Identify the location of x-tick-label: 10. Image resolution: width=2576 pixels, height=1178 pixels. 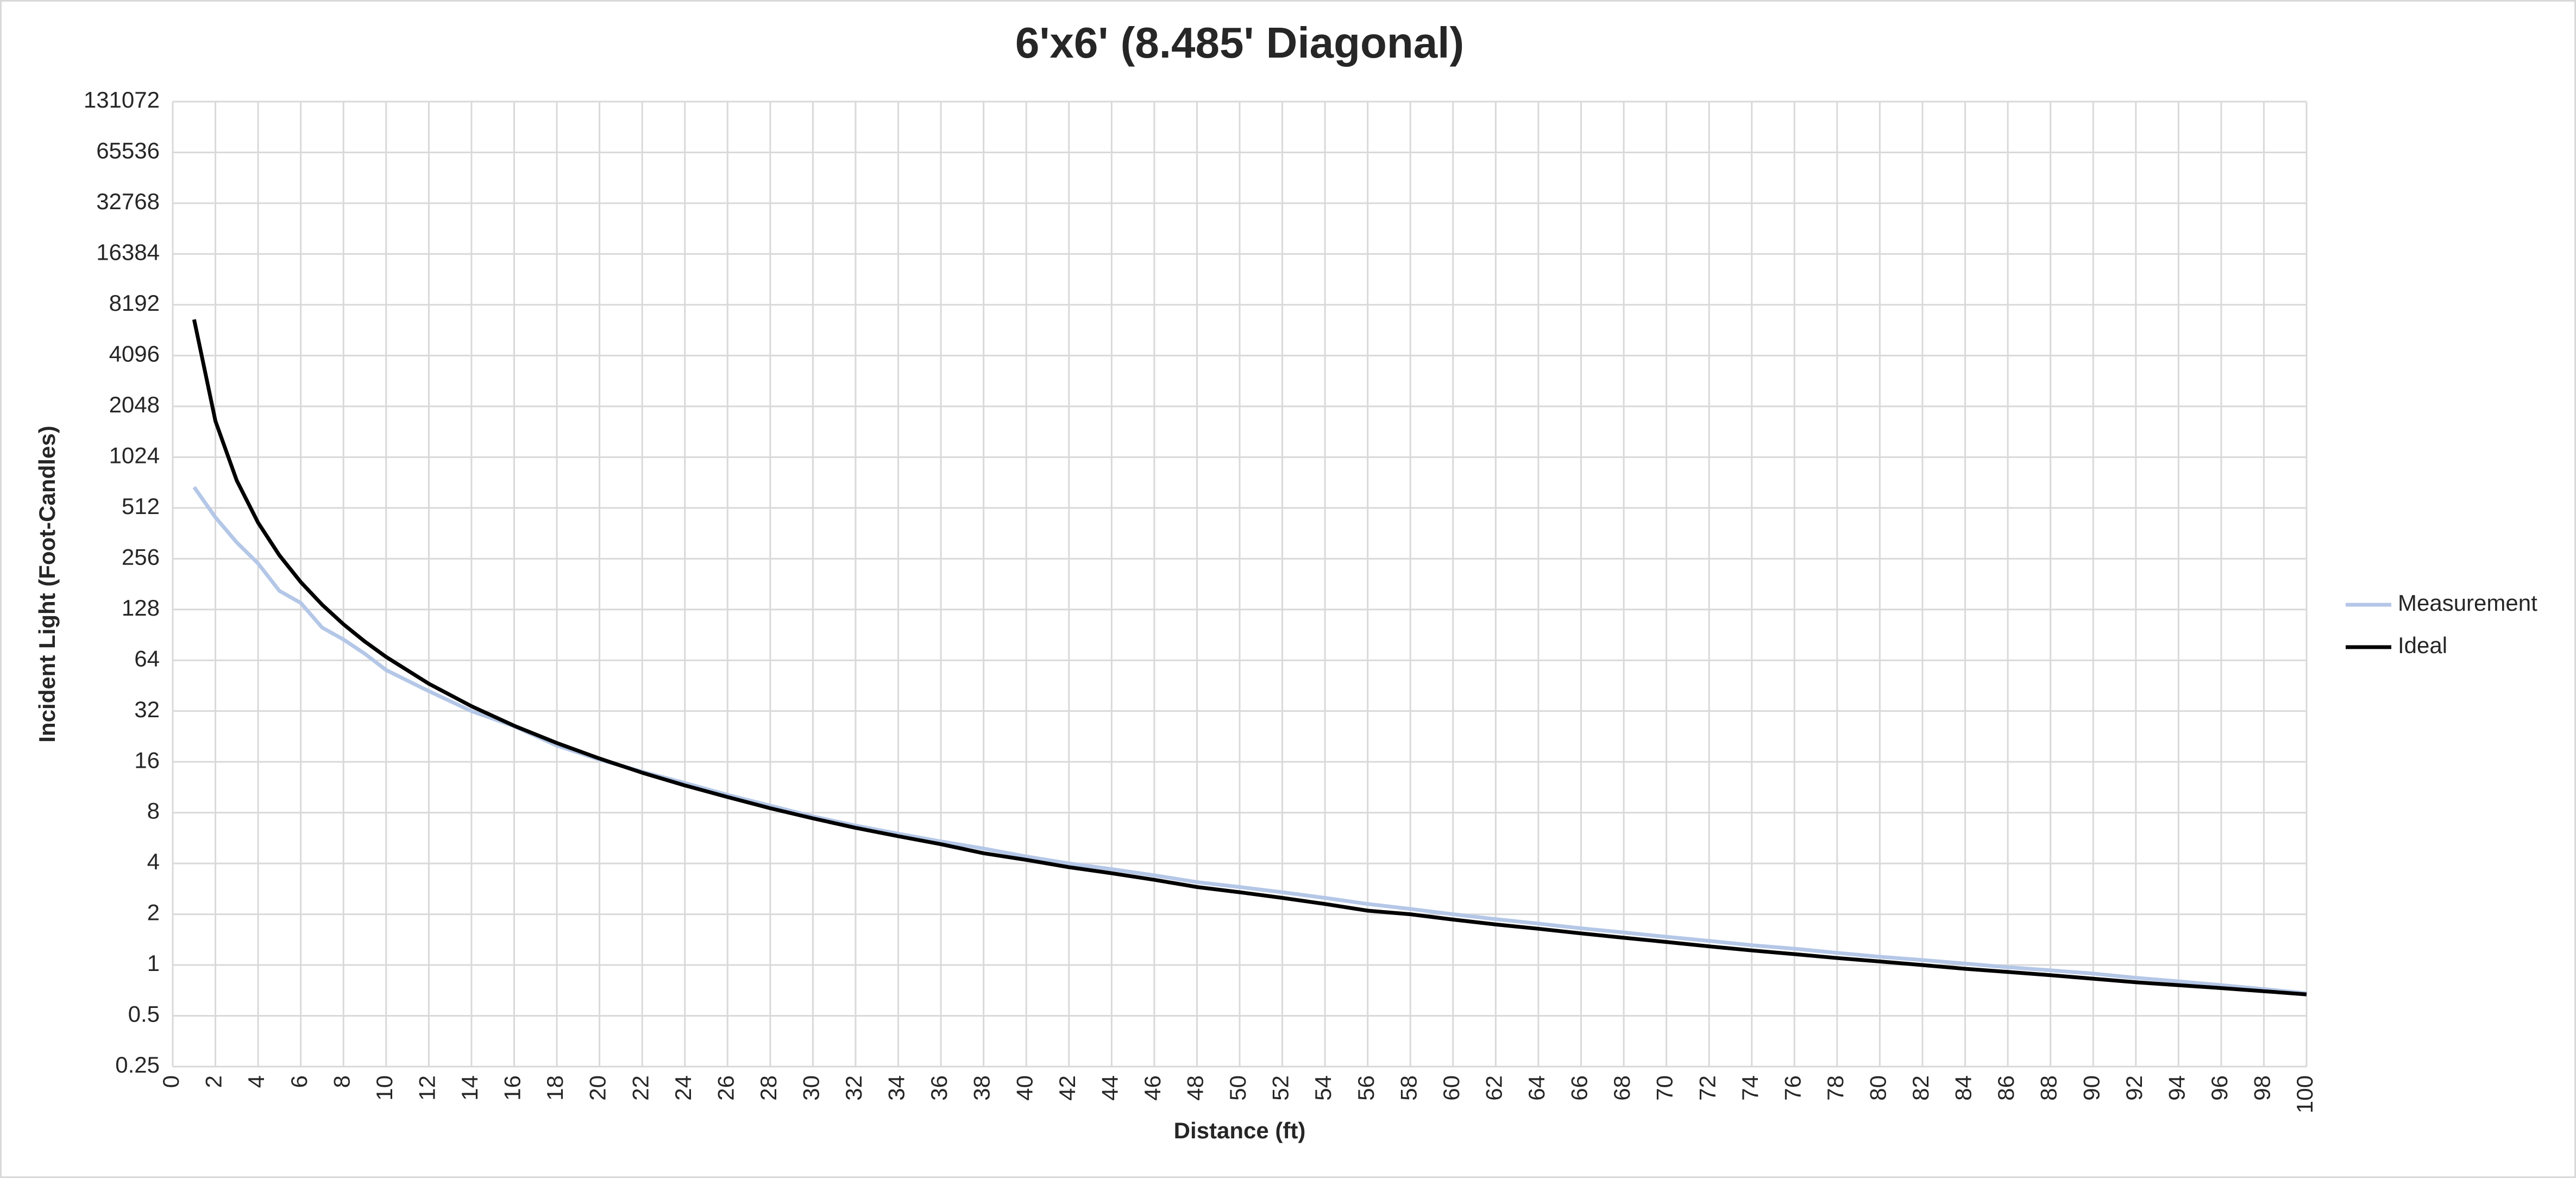
(384, 1088).